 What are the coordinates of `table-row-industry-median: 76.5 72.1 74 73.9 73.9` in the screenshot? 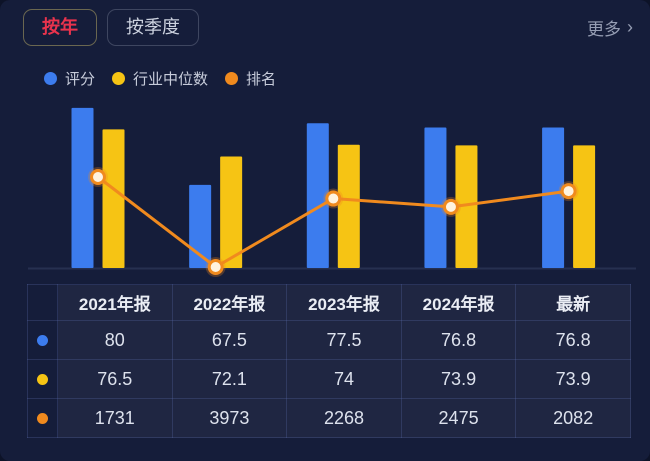 It's located at (329, 379).